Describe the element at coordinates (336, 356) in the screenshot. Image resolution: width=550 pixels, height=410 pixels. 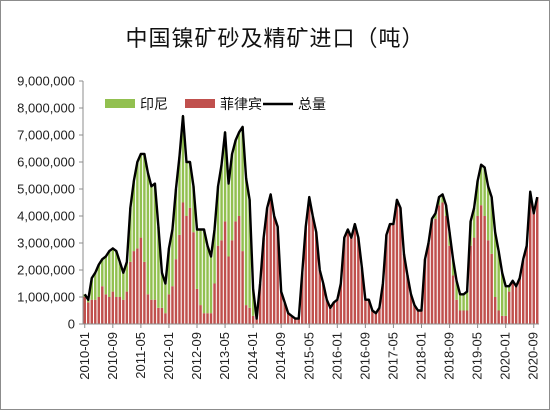
I see `x-tick-label: 2016-01` at that location.